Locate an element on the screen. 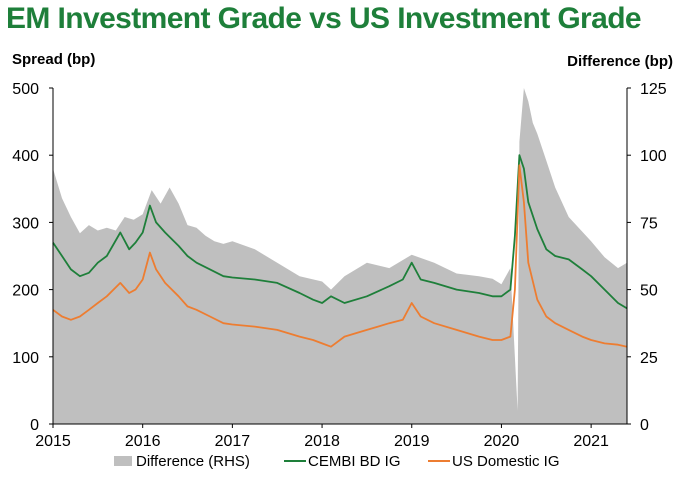 The width and height of the screenshot is (685, 501). legend-label: Difference (RHS) is located at coordinates (193, 461).